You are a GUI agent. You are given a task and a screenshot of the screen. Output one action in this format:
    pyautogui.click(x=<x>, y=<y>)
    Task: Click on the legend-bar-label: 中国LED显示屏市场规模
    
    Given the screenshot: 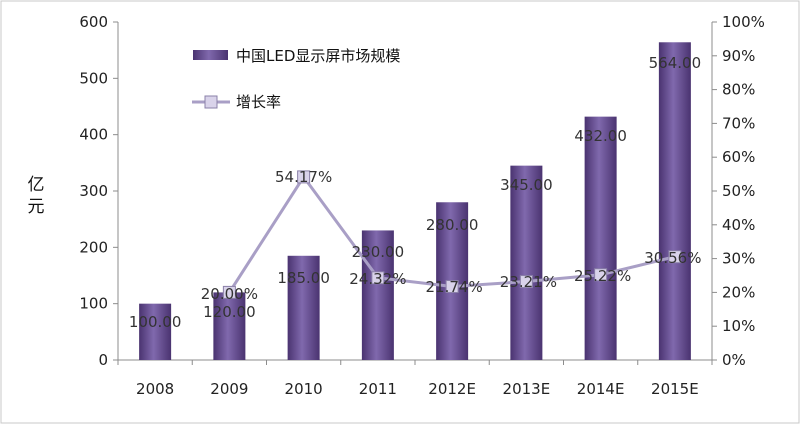 What is the action you would take?
    pyautogui.click(x=318, y=56)
    